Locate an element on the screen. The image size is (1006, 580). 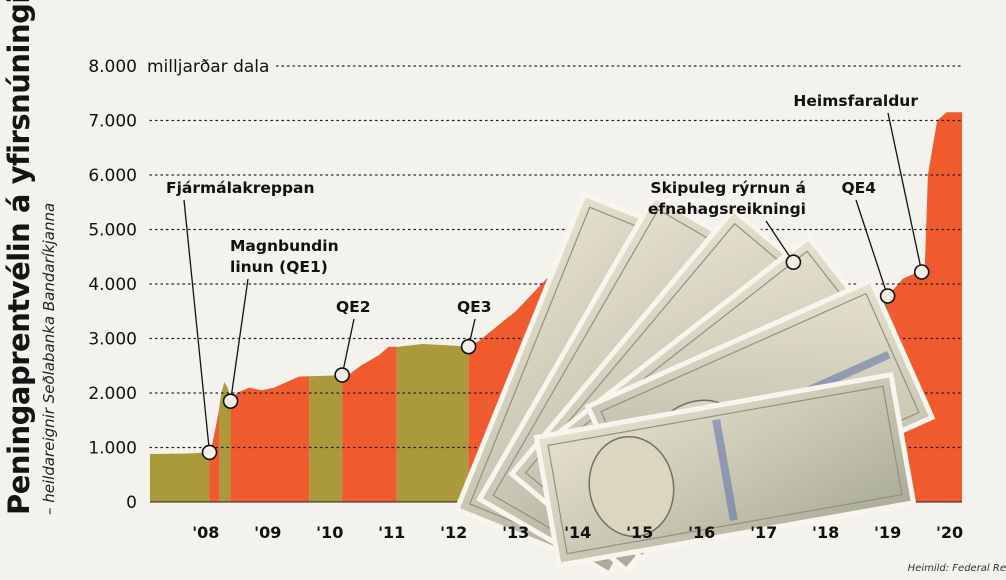
y-tick-label: 3.000 is located at coordinates (112, 340).